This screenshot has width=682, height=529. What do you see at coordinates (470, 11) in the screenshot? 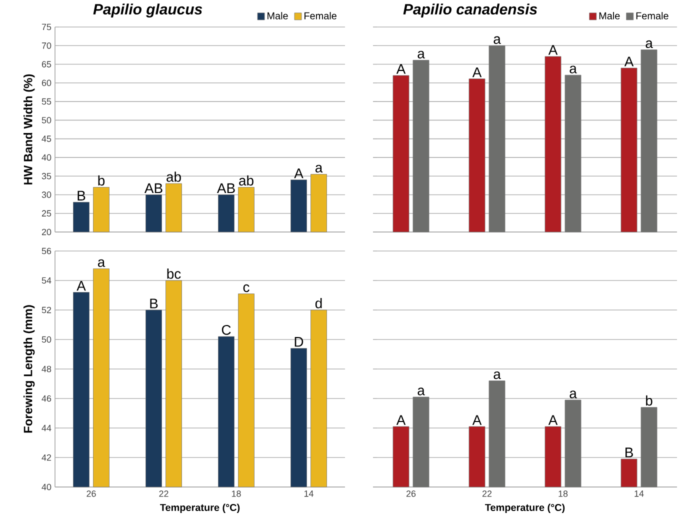
I see `chart-title: Papilio canadensis` at bounding box center [470, 11].